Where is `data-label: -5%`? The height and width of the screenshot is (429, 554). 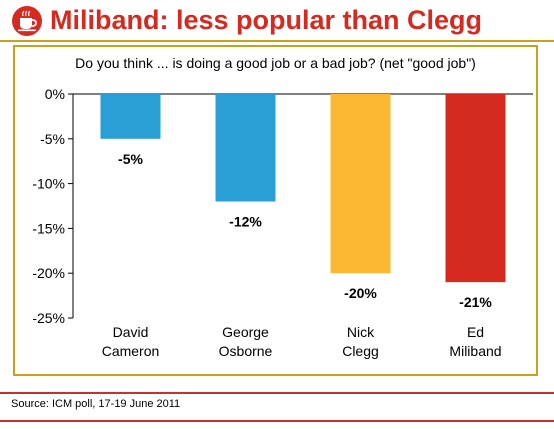
data-label: -5% is located at coordinates (130, 159).